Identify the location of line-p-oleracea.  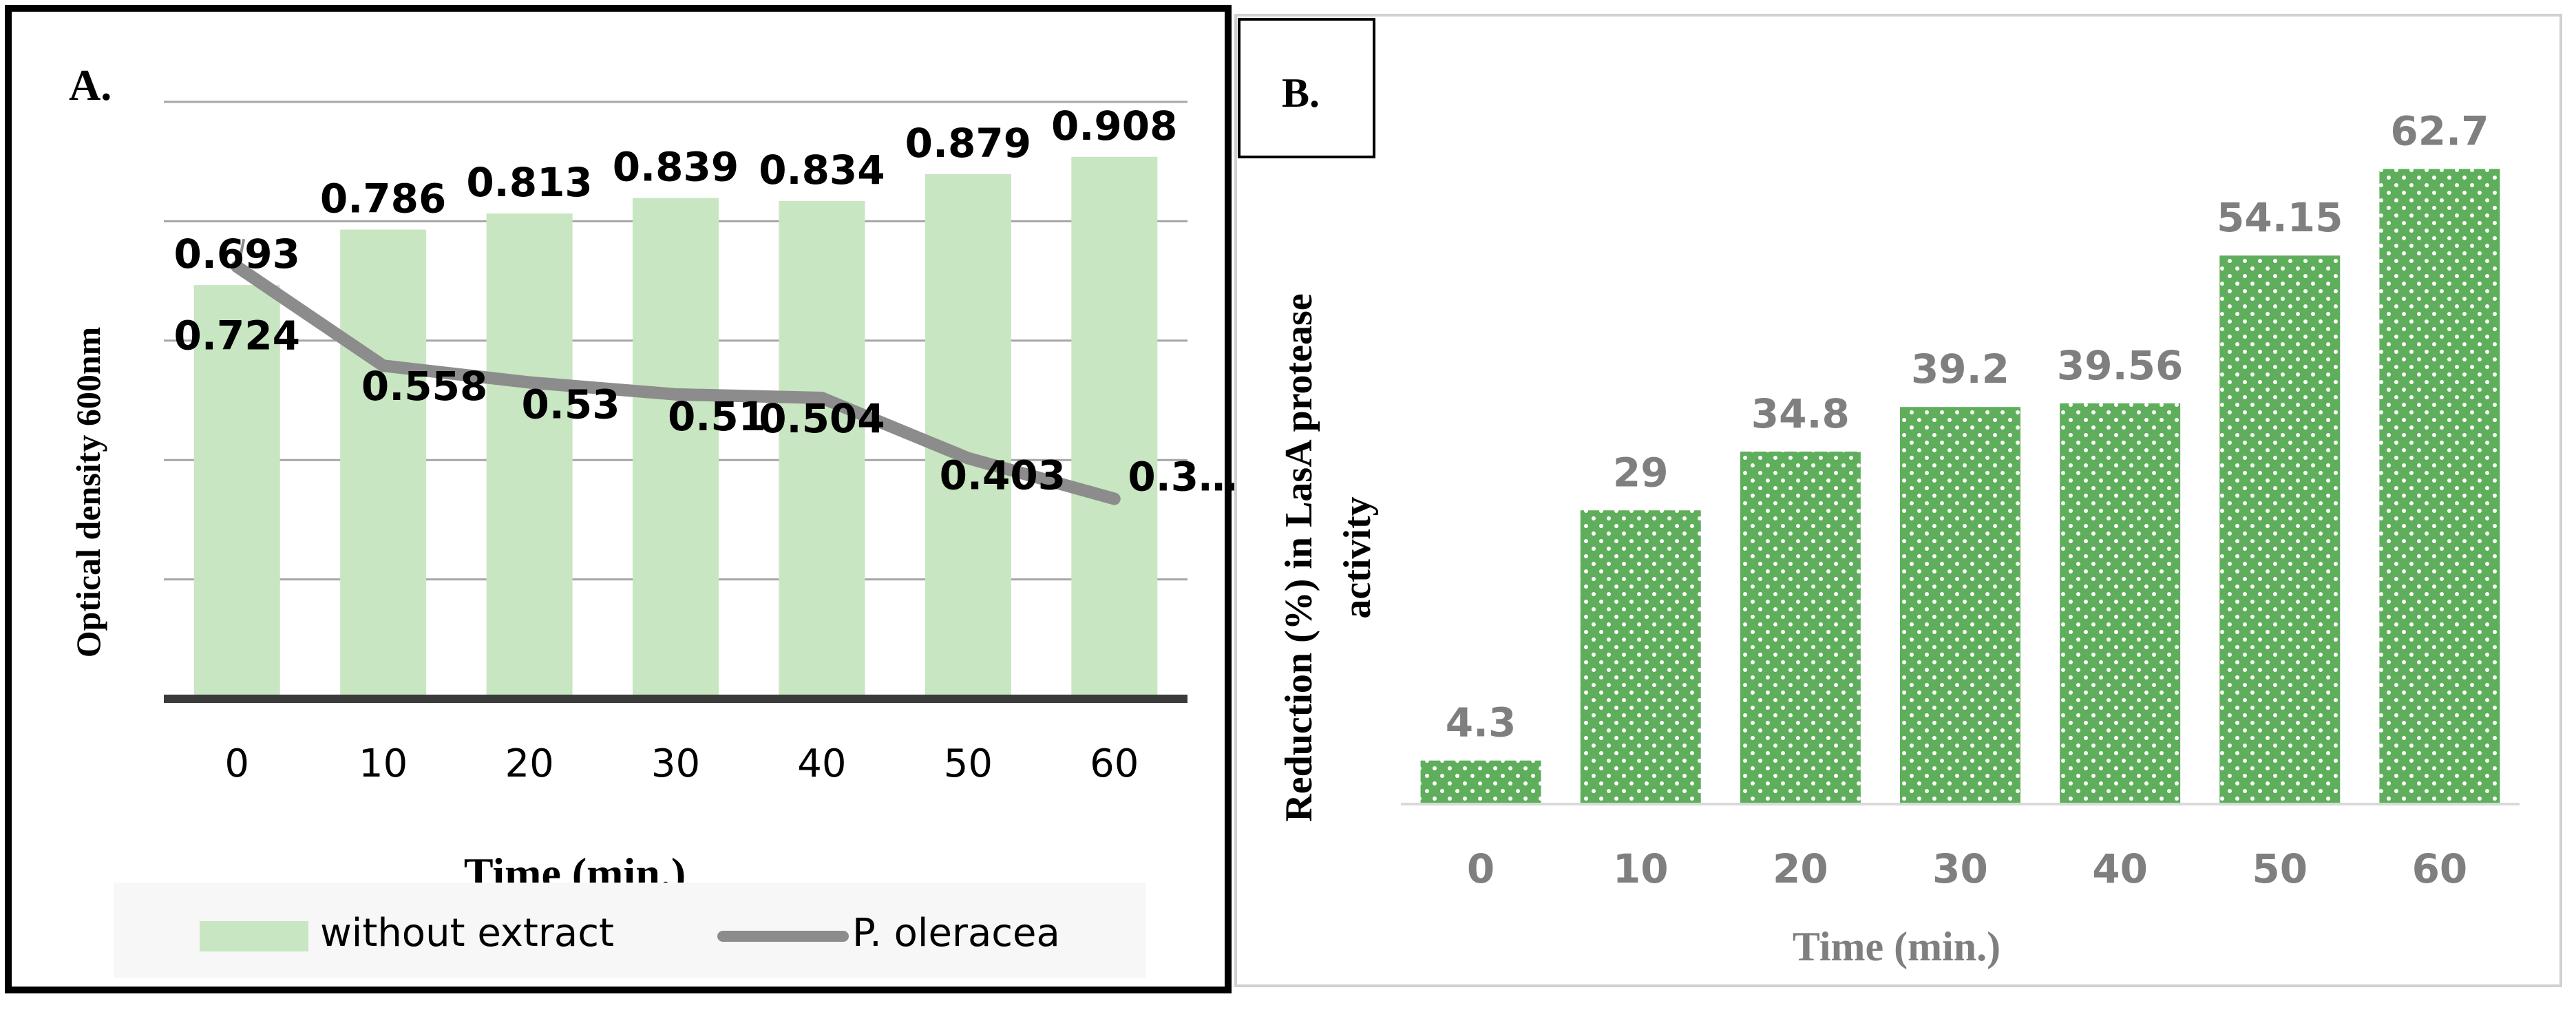
(676, 383).